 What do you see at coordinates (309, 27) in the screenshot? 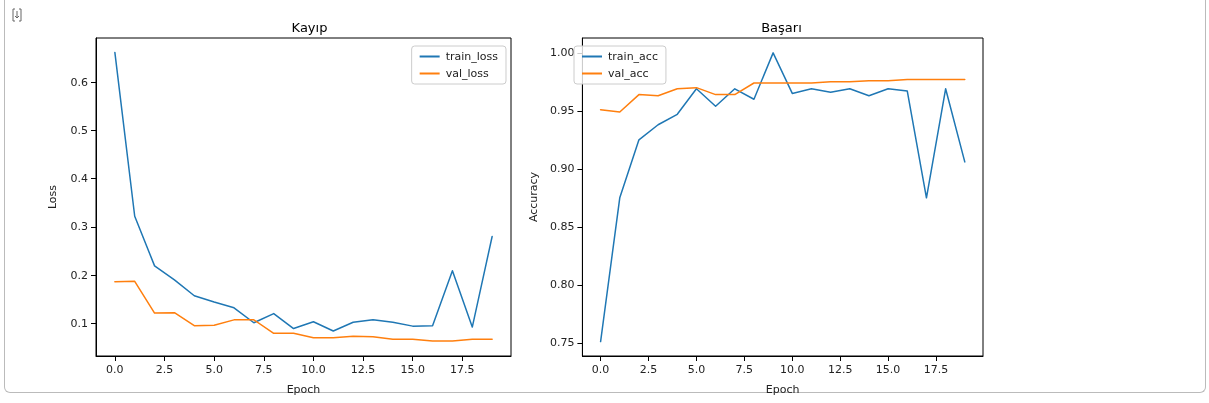
I see `chart-title: Kayıp` at bounding box center [309, 27].